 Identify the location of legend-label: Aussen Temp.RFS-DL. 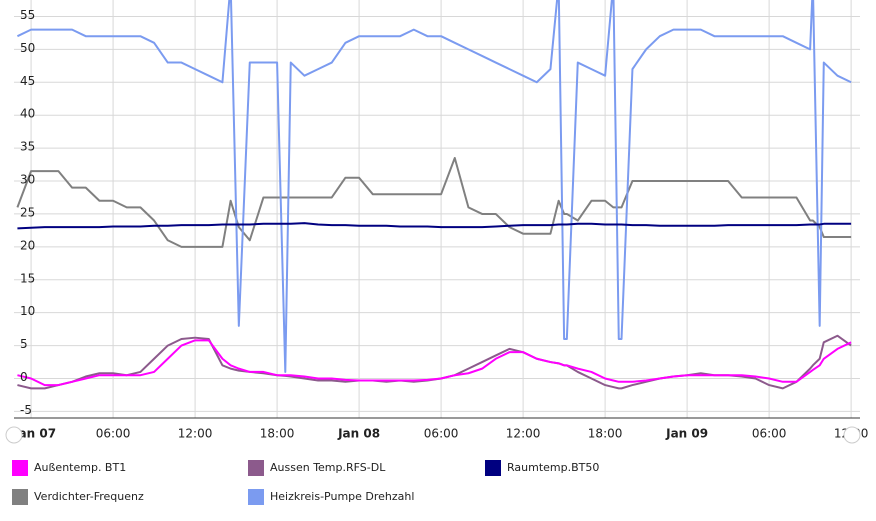
(328, 467).